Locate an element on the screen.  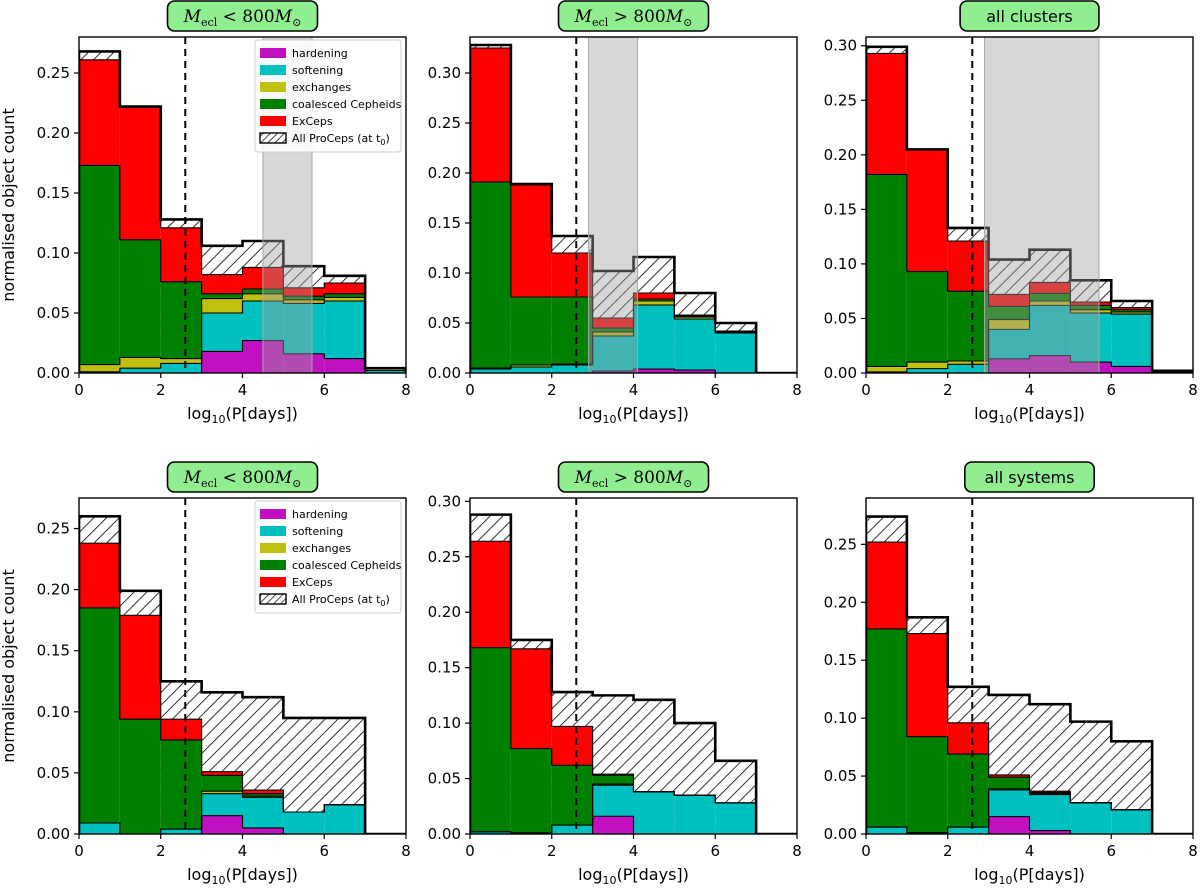
title-sub: ecl is located at coordinates (209, 22).